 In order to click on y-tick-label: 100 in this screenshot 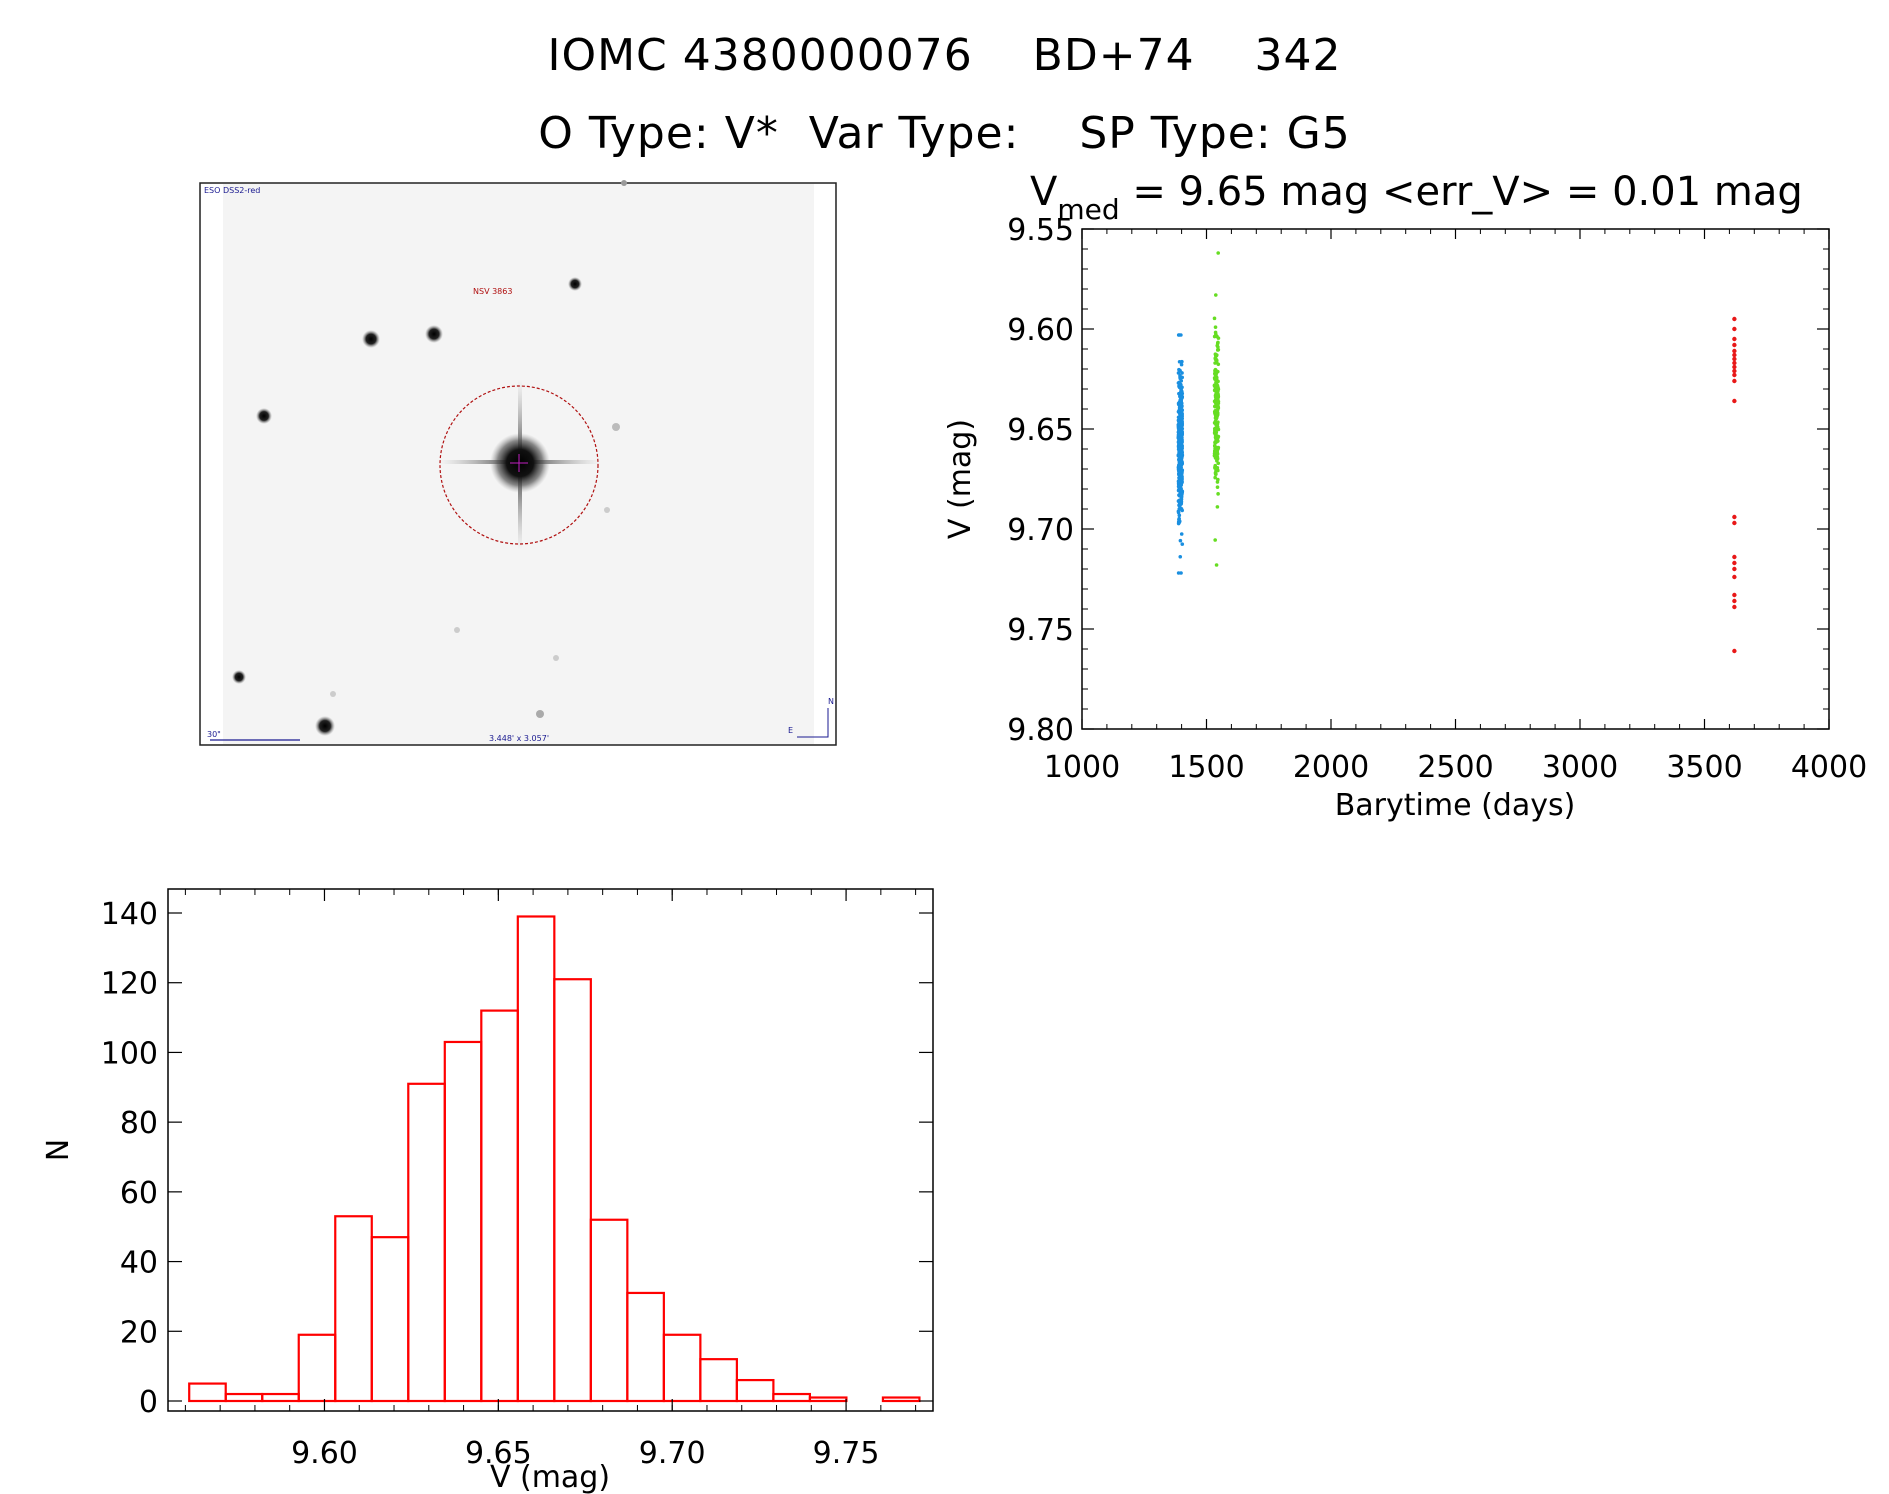, I will do `click(129, 1053)`.